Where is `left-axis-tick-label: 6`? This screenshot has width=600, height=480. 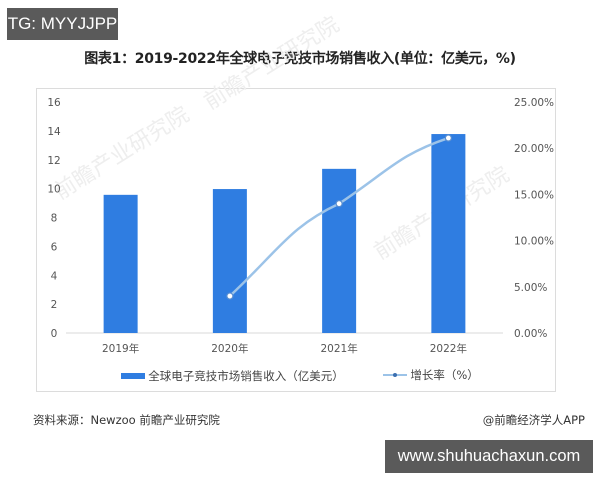 left-axis-tick-label: 6 is located at coordinates (54, 247).